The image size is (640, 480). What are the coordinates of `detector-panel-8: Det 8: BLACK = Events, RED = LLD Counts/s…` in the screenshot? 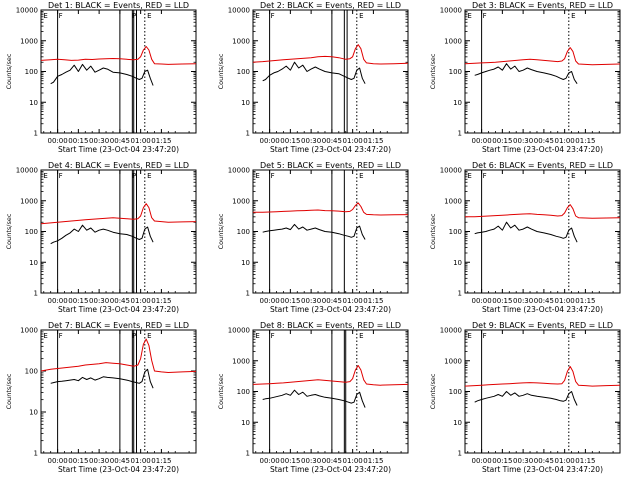 It's located at (313, 397).